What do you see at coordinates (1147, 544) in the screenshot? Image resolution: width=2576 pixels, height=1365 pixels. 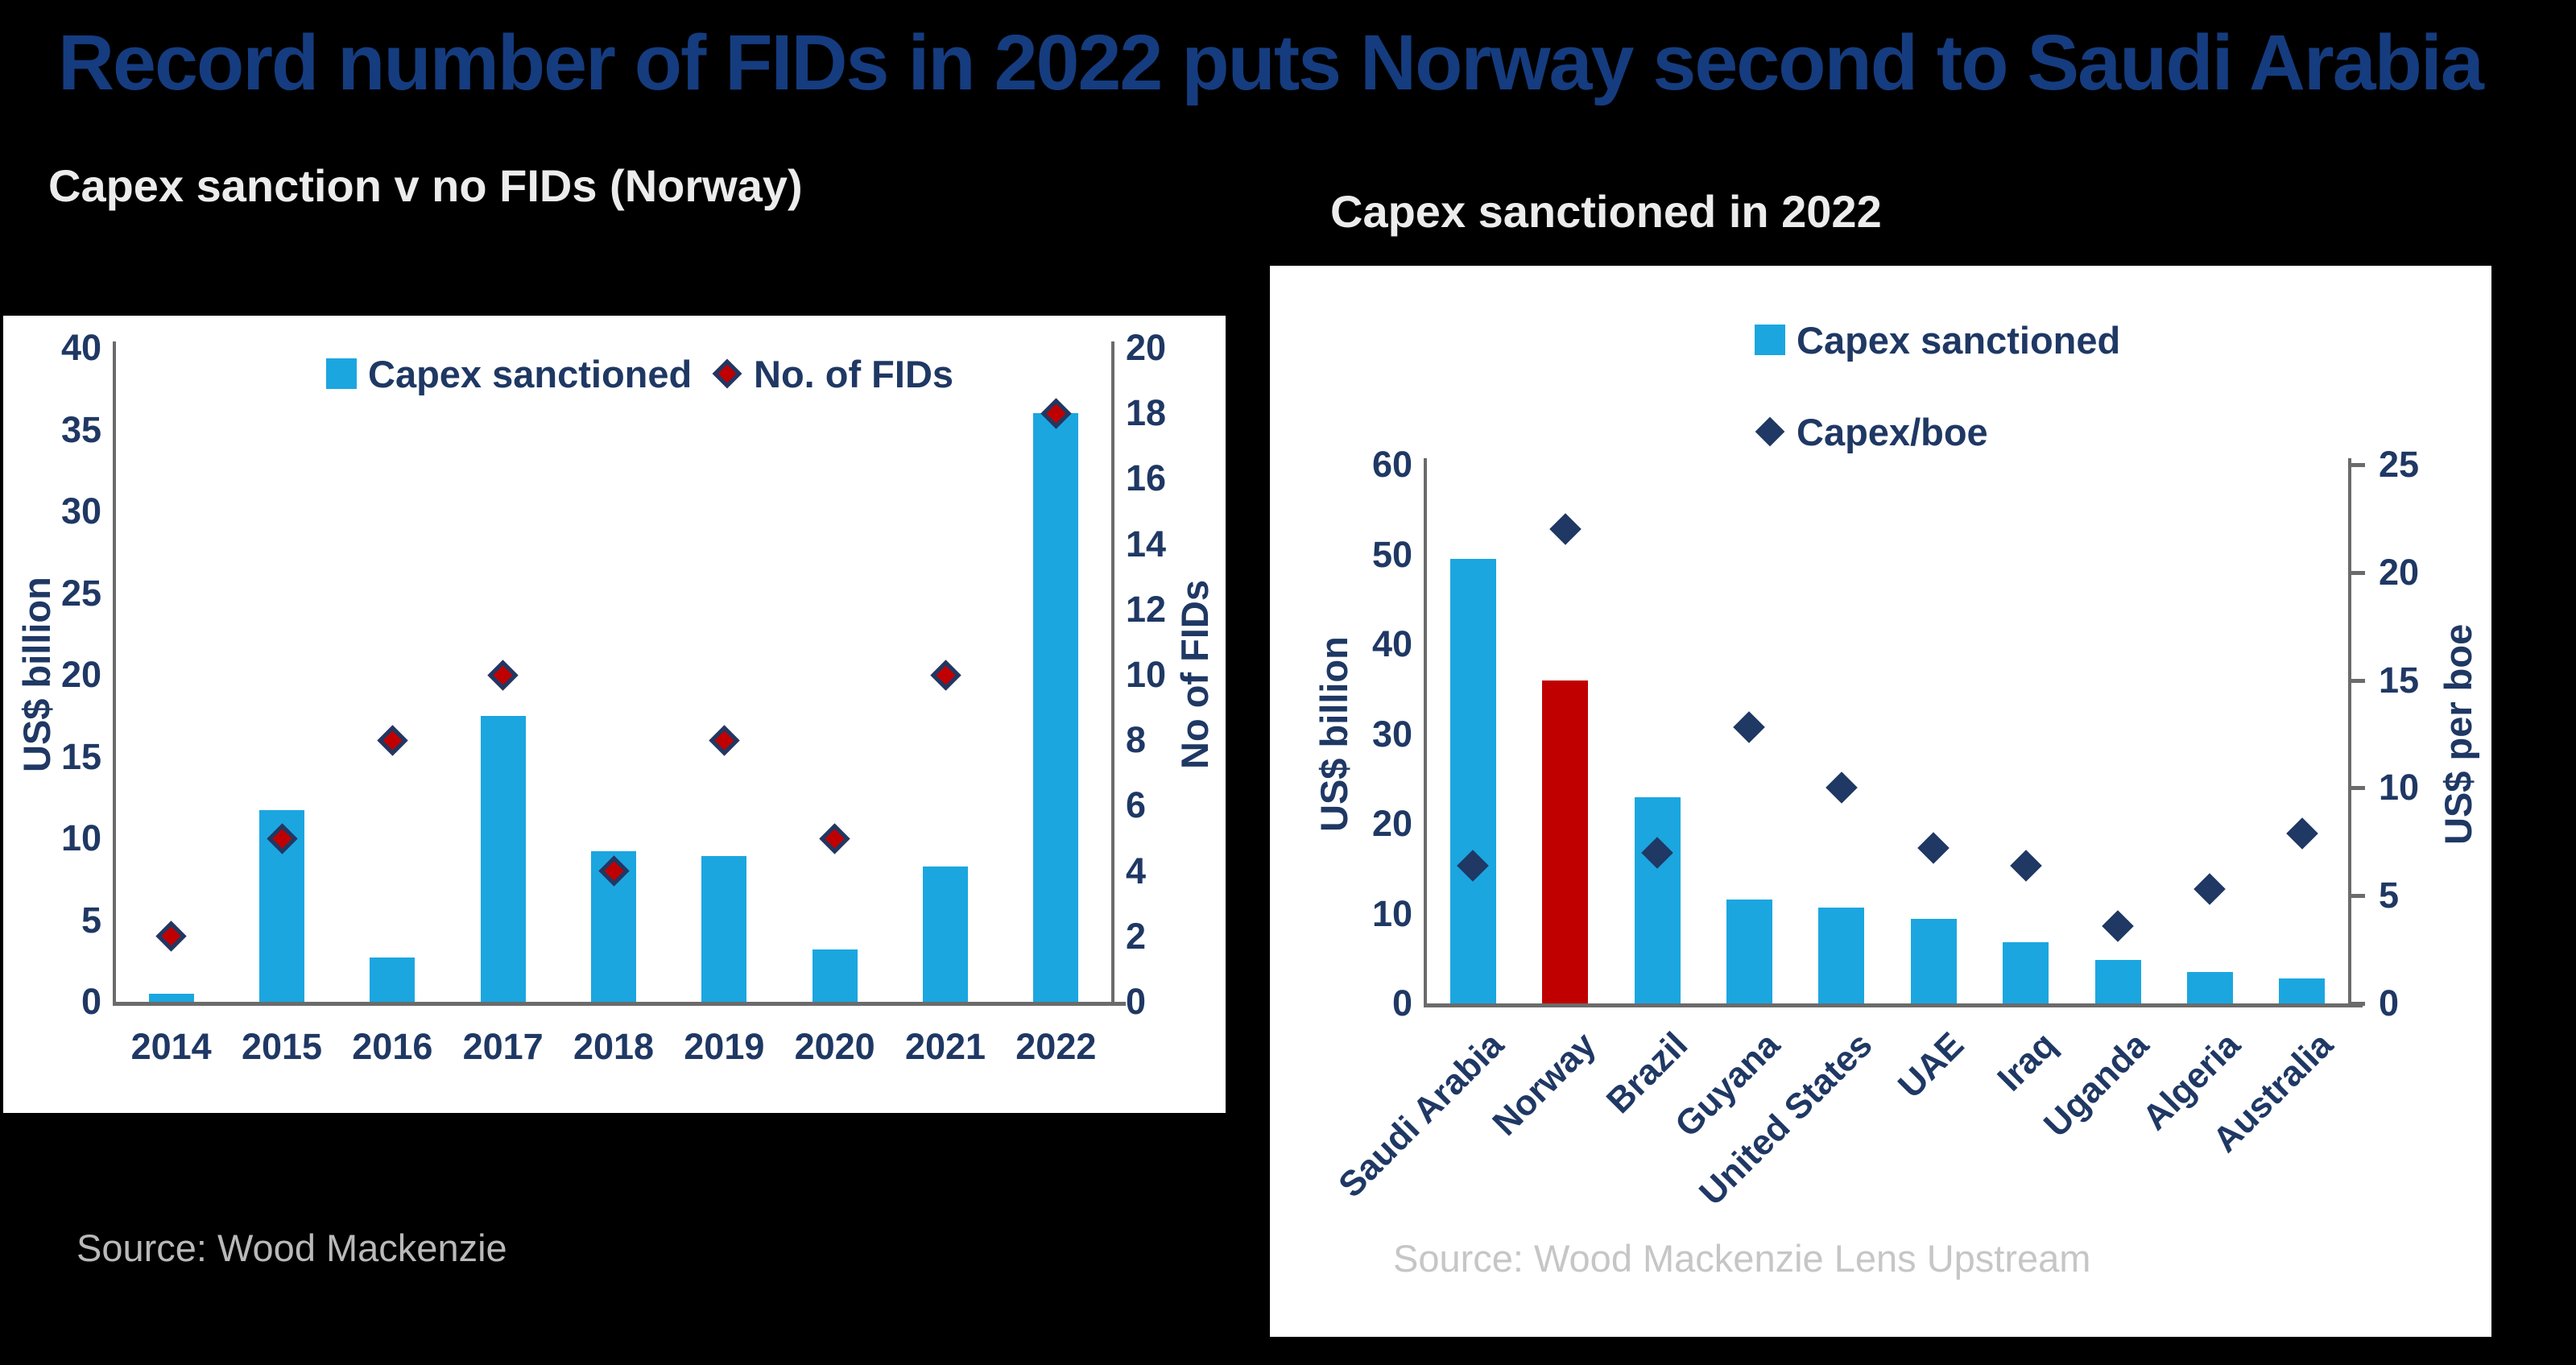 I see `secondary-y-tick-label: 14` at bounding box center [1147, 544].